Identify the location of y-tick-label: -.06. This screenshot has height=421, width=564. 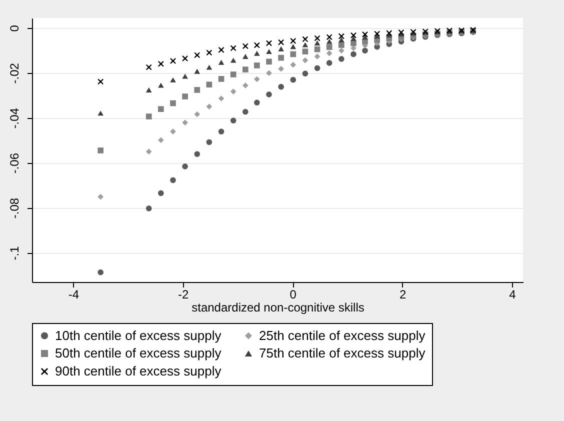
(15, 163).